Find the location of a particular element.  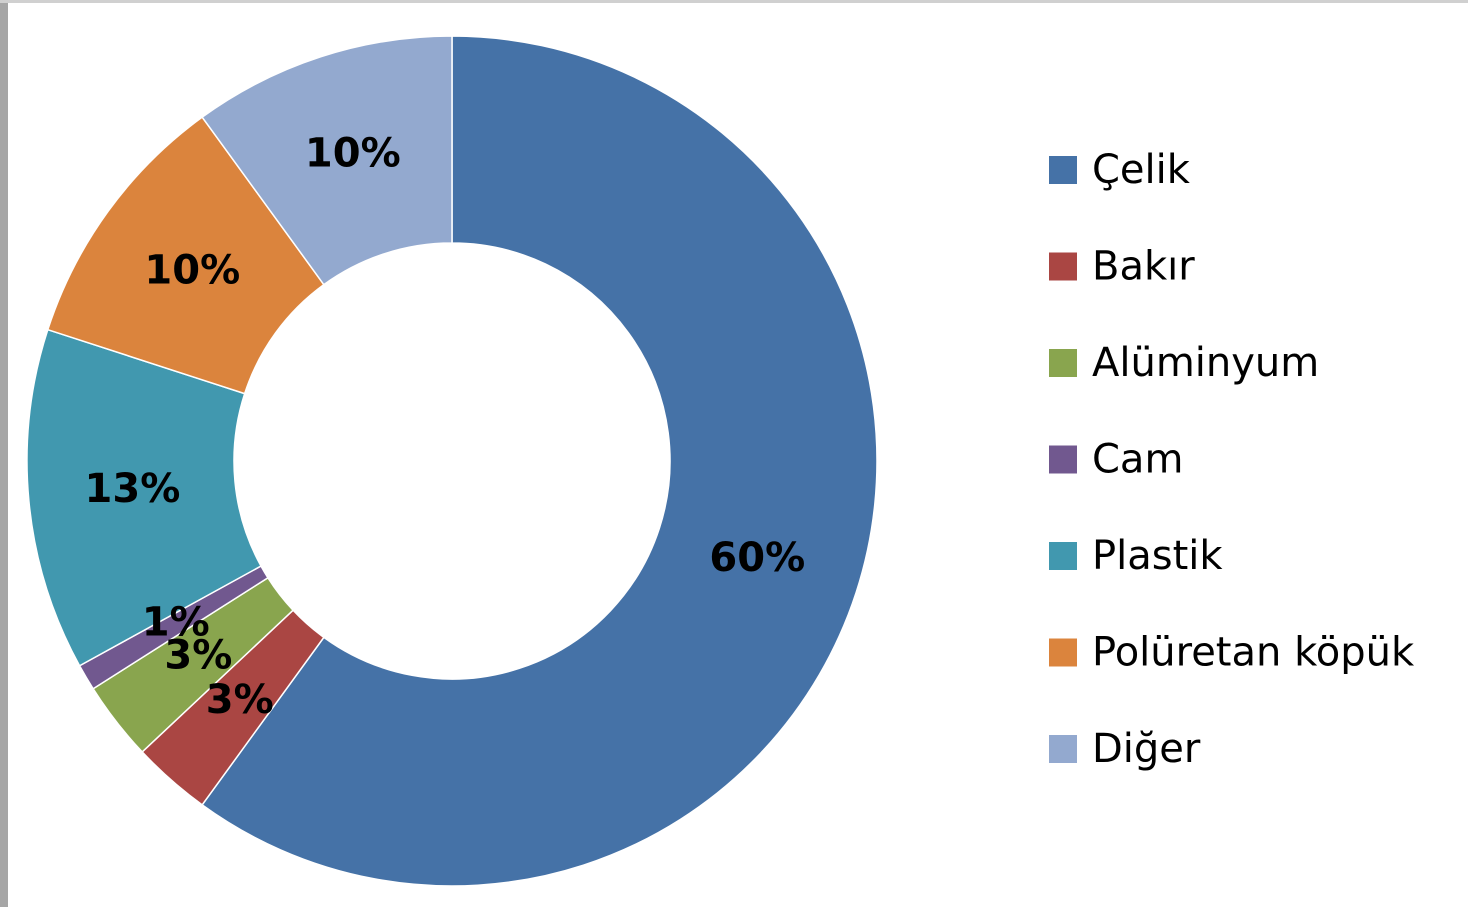

frame-left is located at coordinates (4, 453).